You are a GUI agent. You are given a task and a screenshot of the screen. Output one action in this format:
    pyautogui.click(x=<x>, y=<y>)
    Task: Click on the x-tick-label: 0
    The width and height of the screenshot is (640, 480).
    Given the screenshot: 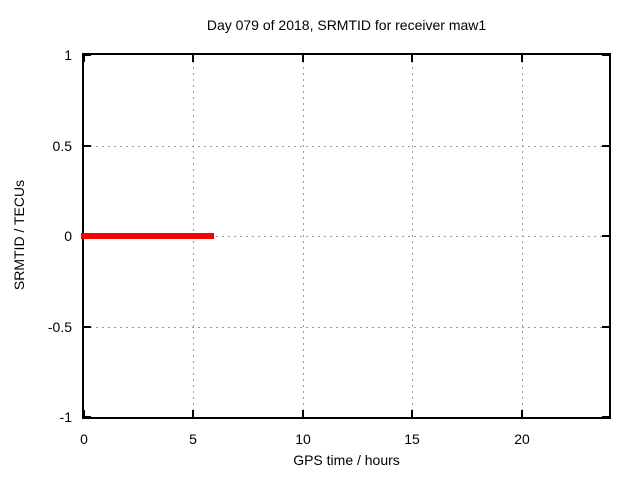 What is the action you would take?
    pyautogui.click(x=84, y=439)
    